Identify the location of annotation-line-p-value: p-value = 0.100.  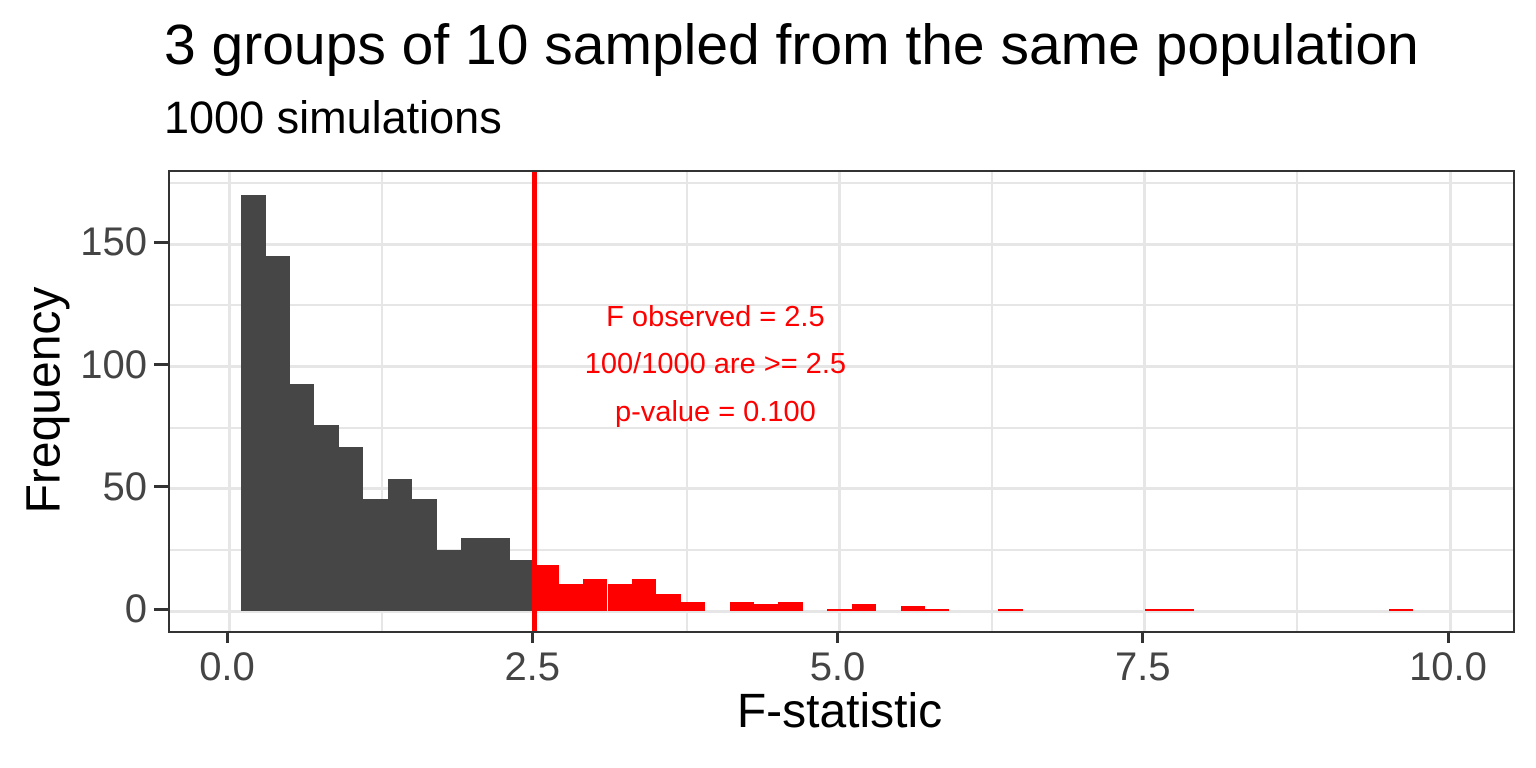
(715, 411).